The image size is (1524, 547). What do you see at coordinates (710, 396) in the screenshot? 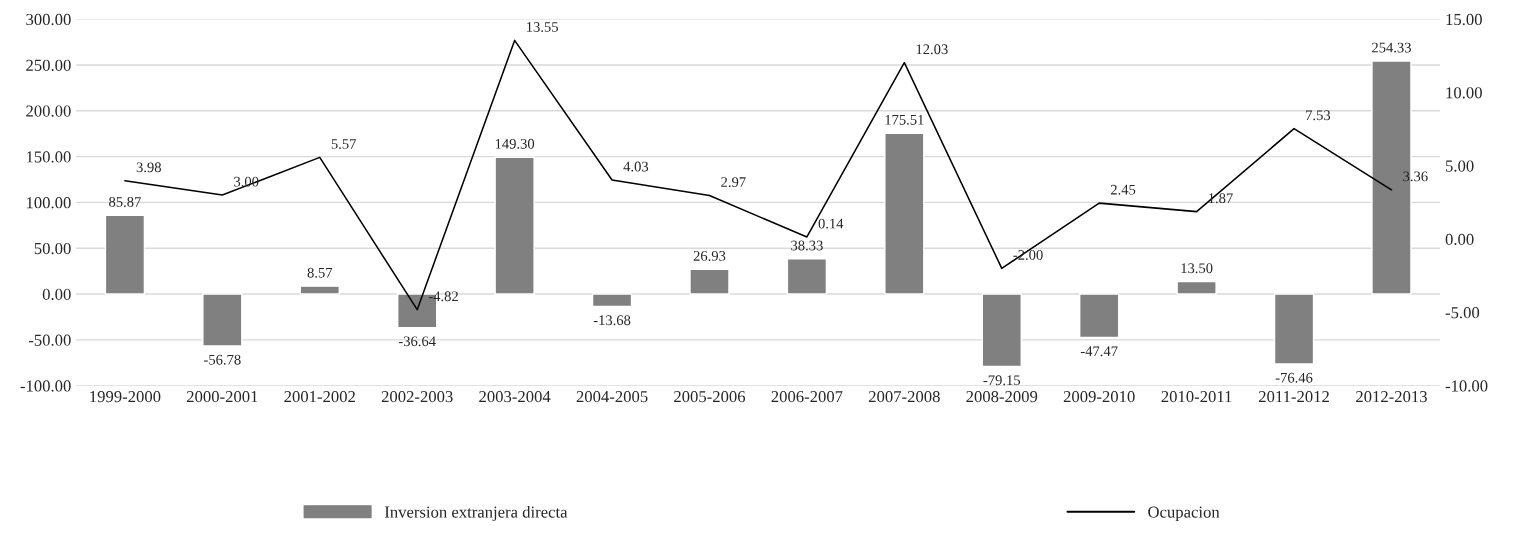
I see `x-tick-label: 2005-2006` at bounding box center [710, 396].